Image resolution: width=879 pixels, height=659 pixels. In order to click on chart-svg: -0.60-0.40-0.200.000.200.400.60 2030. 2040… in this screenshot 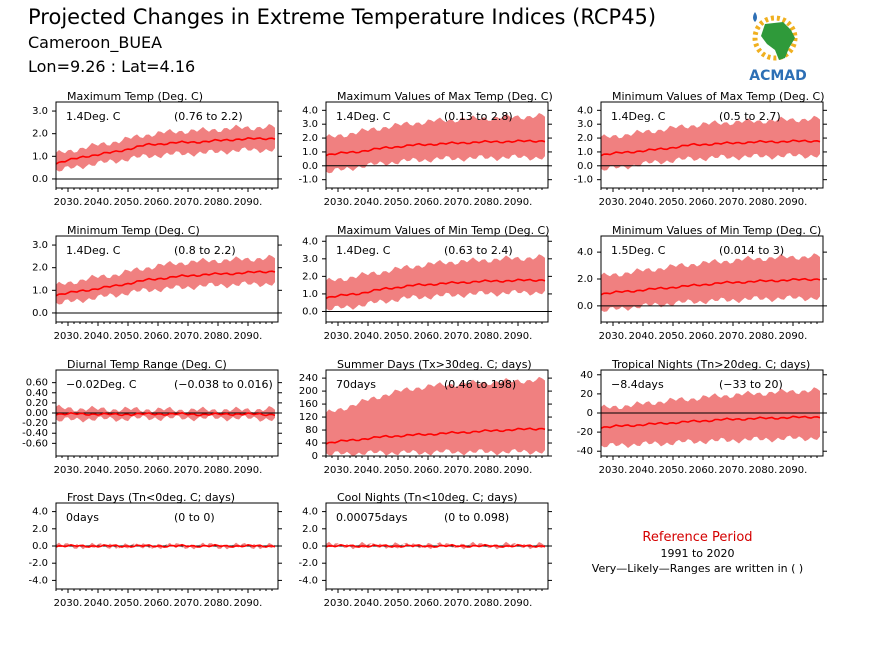, I will do `click(152, 422)`.